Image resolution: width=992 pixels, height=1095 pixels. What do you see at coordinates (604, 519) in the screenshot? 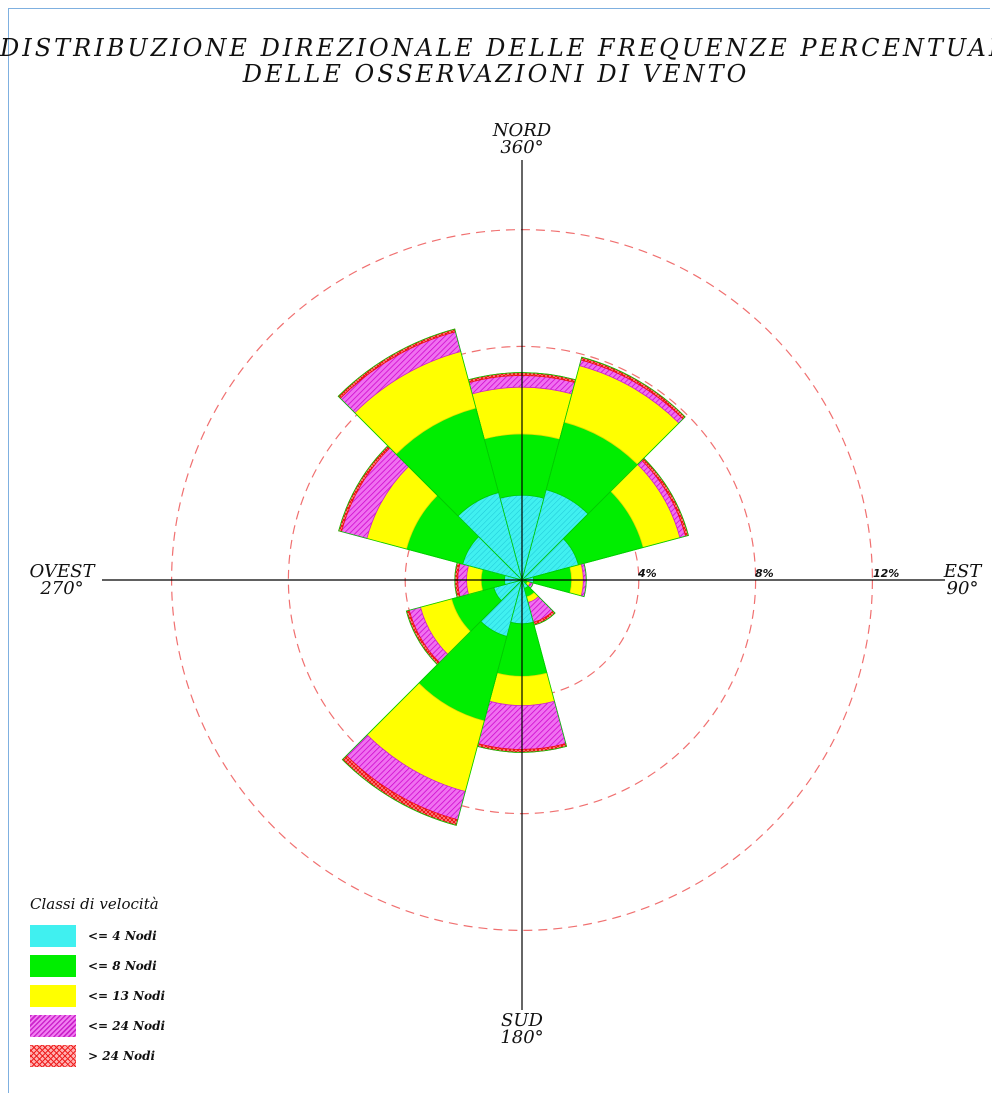
I see `sector-60-outline` at bounding box center [604, 519].